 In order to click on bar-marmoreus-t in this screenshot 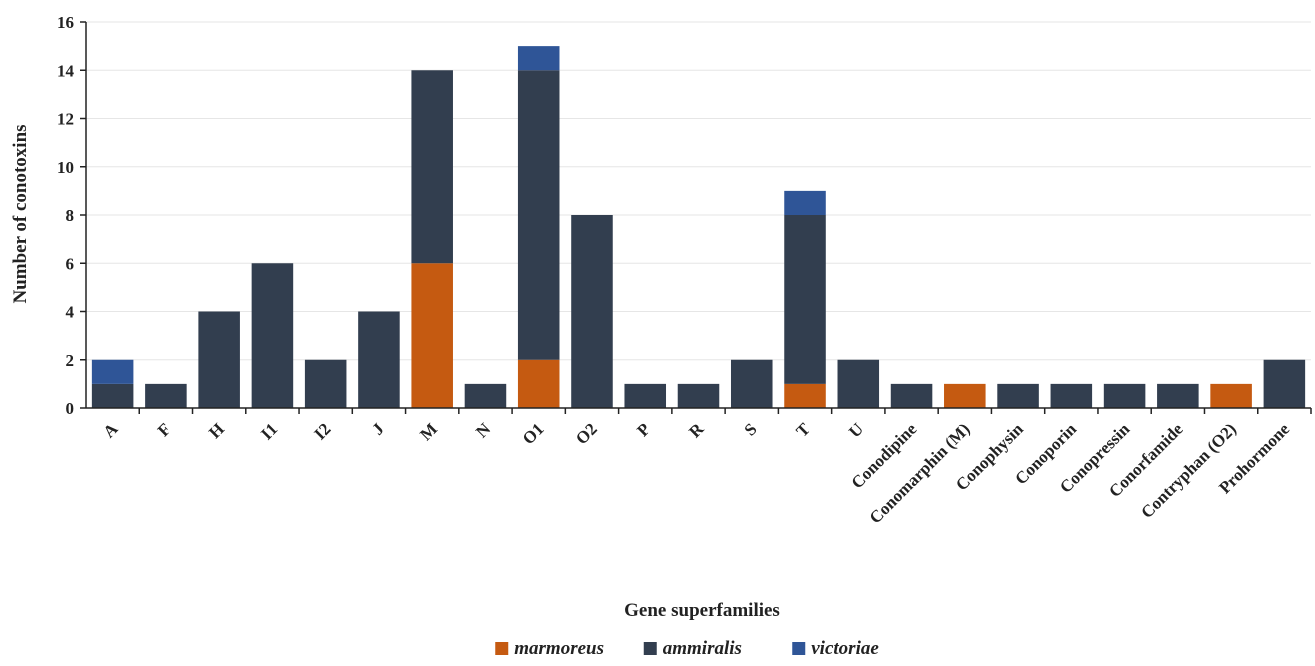, I will do `click(805, 395)`.